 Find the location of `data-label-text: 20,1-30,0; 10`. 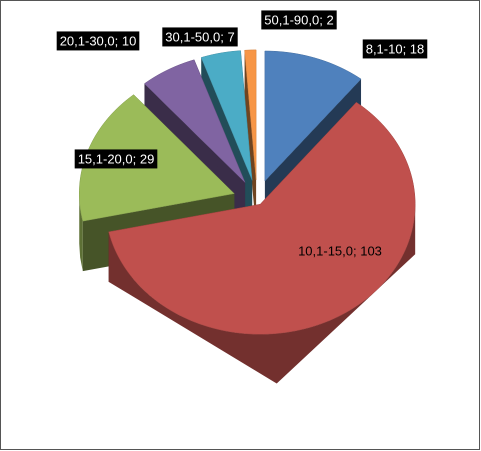

data-label-text: 20,1-30,0; 10 is located at coordinates (98, 40).